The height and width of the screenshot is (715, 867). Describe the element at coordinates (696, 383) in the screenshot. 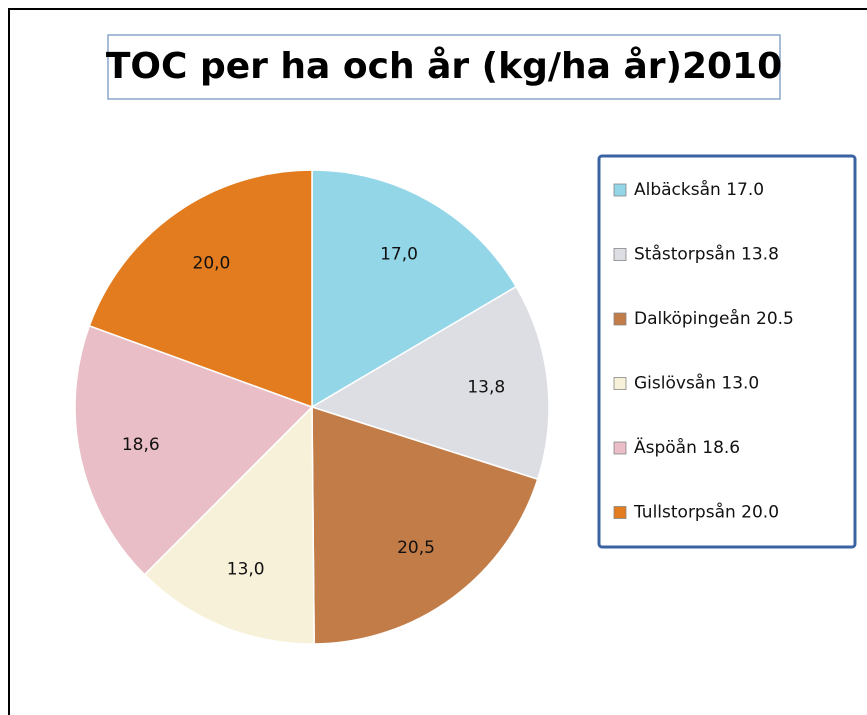

I see `legend-label: Gislövsån 13.0` at that location.